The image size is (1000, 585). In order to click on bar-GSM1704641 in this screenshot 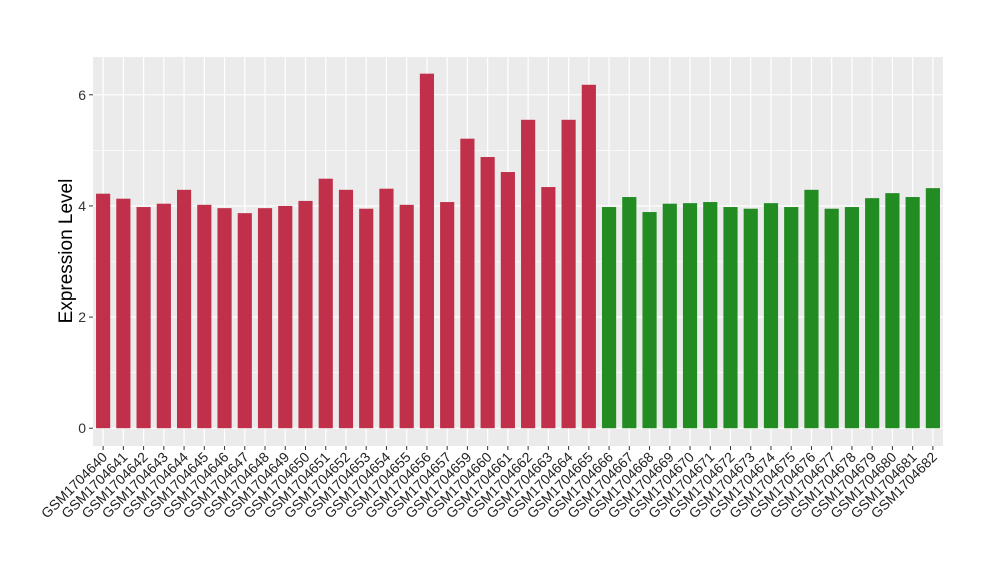, I will do `click(123, 313)`.